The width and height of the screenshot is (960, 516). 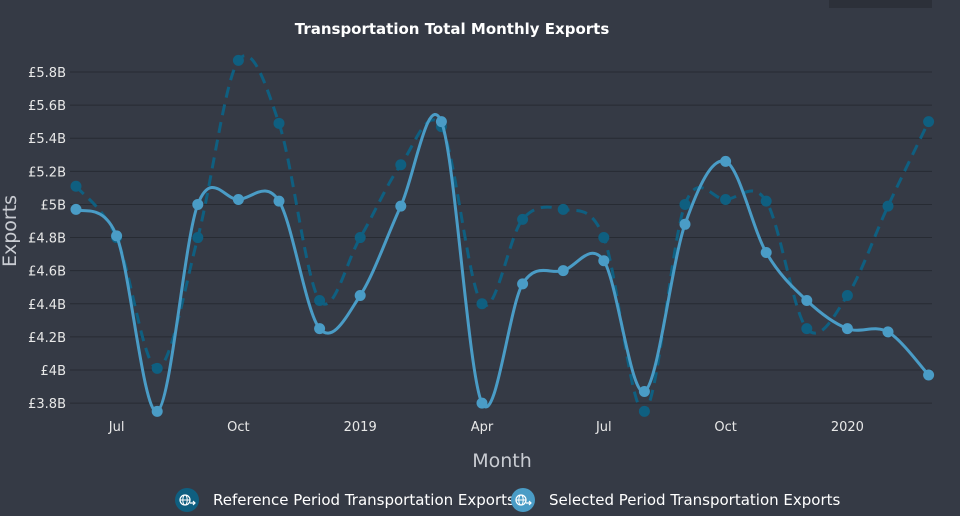 I want to click on y-tick-label: £4.8B, so click(x=47, y=239).